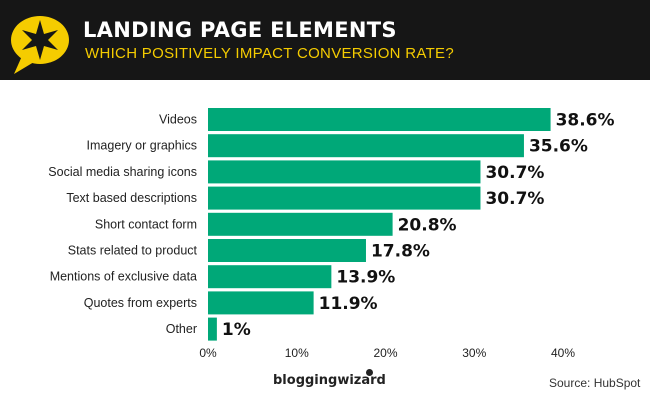 Image resolution: width=650 pixels, height=400 pixels. What do you see at coordinates (297, 353) in the screenshot?
I see `x-tick-label: 10%` at bounding box center [297, 353].